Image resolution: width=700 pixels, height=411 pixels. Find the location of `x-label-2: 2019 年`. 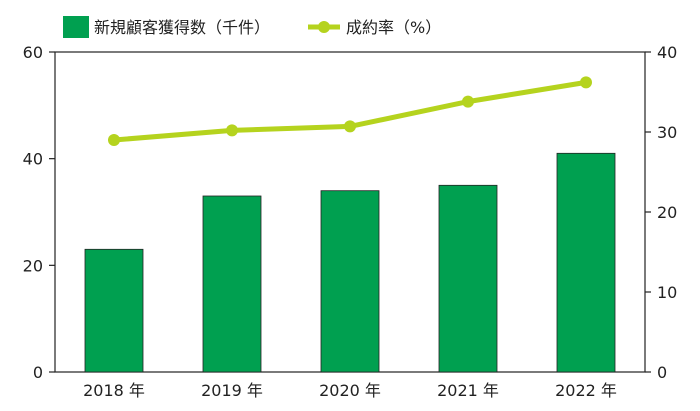

x-label-2: 2019 年 is located at coordinates (232, 390).